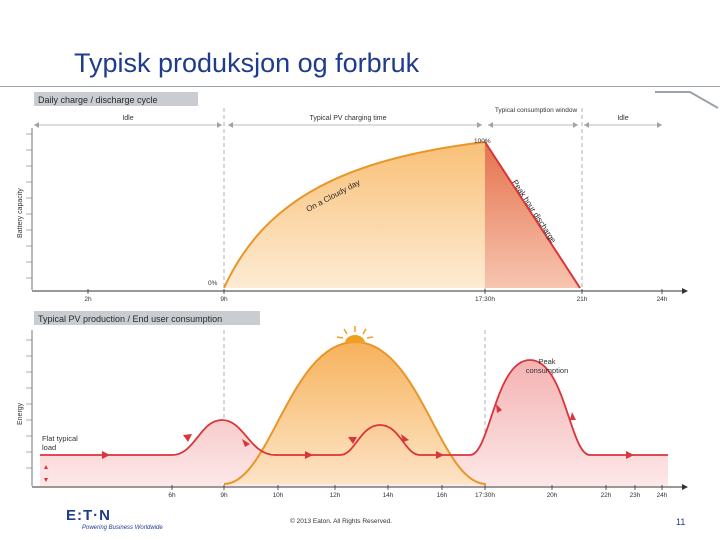  What do you see at coordinates (681, 522) in the screenshot?
I see `page-number: 11` at bounding box center [681, 522].